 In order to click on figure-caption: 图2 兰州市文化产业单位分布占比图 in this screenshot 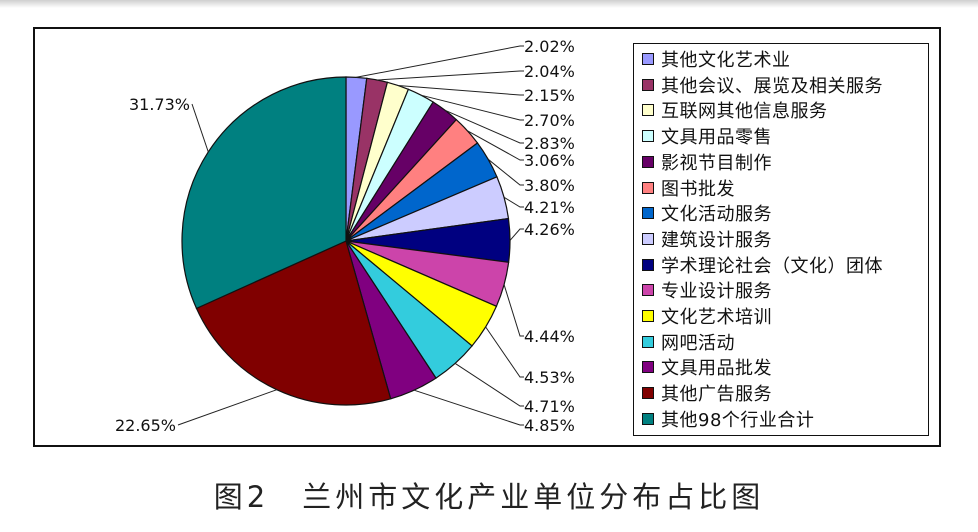, I will do `click(489, 497)`.